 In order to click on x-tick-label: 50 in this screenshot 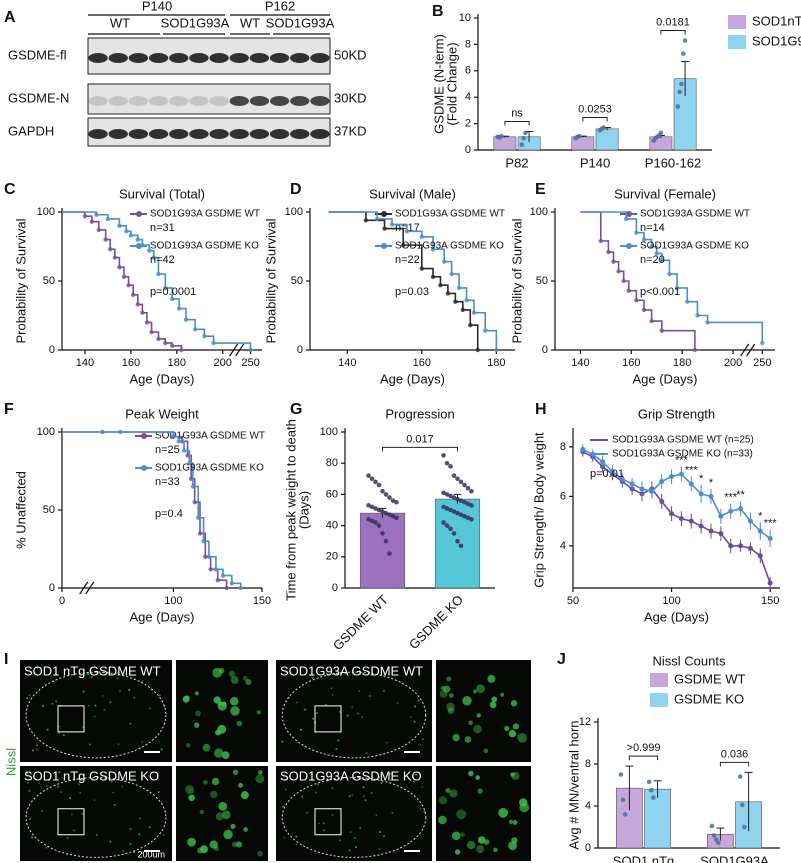, I will do `click(573, 601)`.